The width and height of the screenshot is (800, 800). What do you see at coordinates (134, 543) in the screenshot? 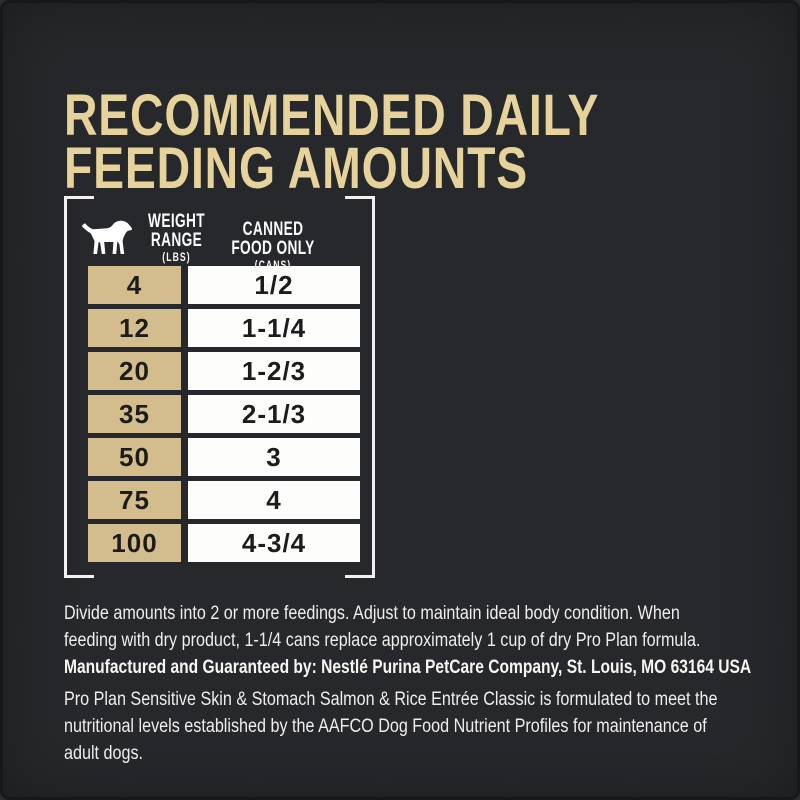
I see `weight-cell: 100` at bounding box center [134, 543].